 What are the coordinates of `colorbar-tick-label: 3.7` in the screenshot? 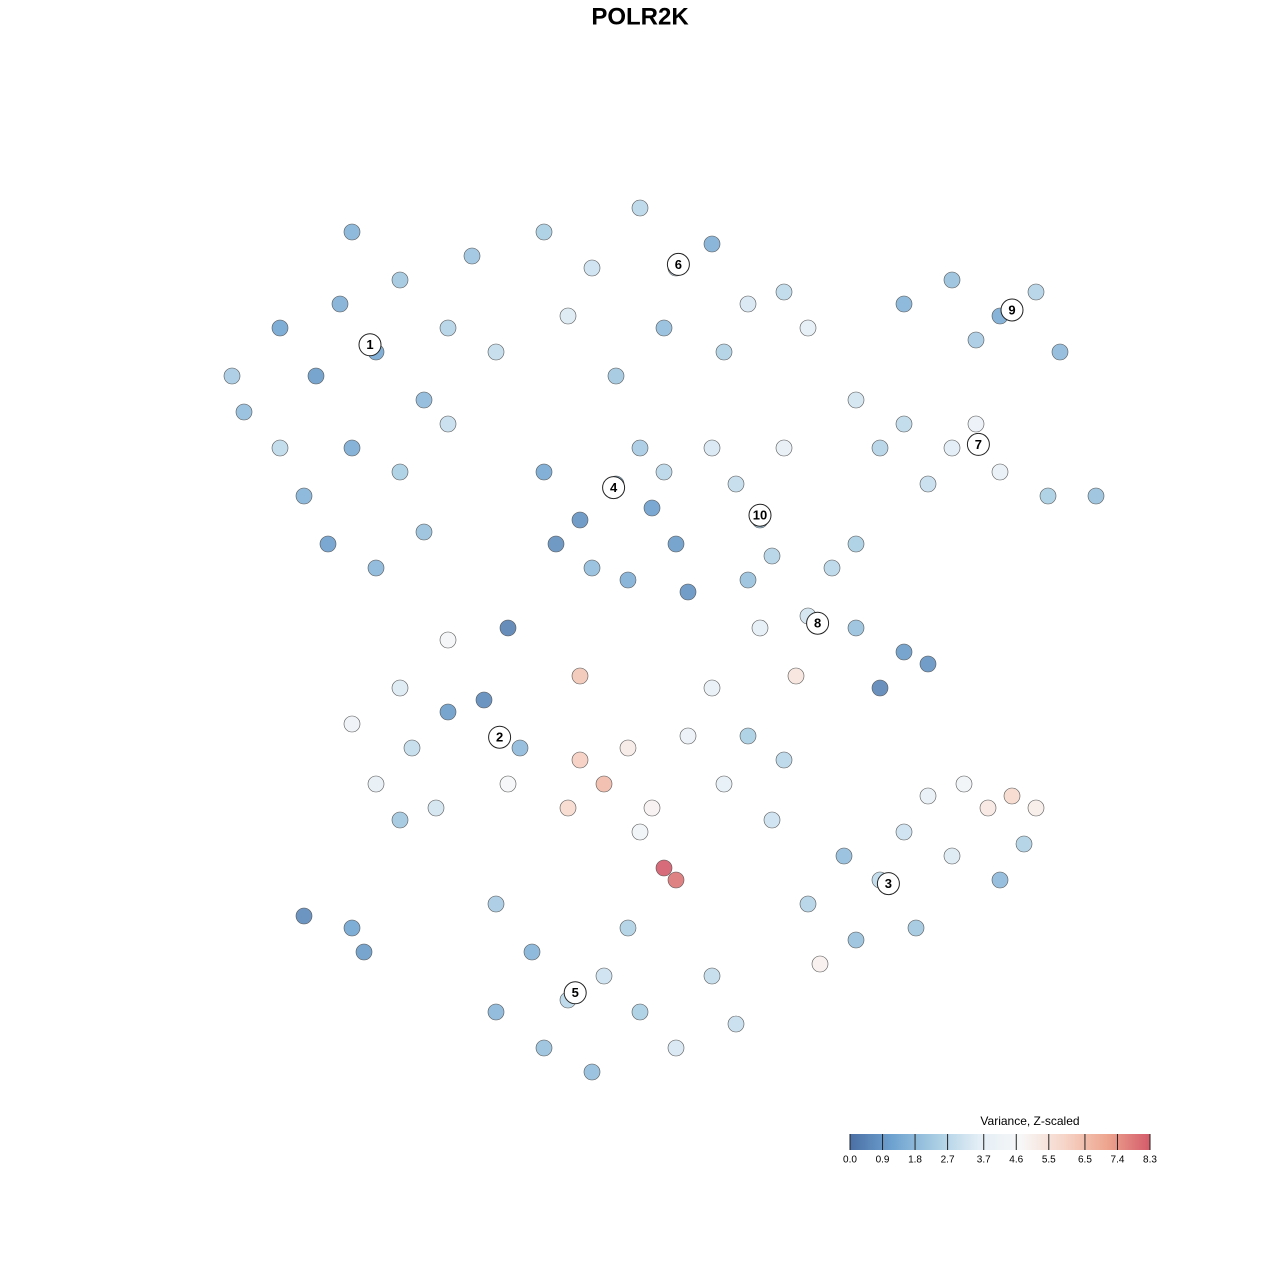 It's located at (984, 1160).